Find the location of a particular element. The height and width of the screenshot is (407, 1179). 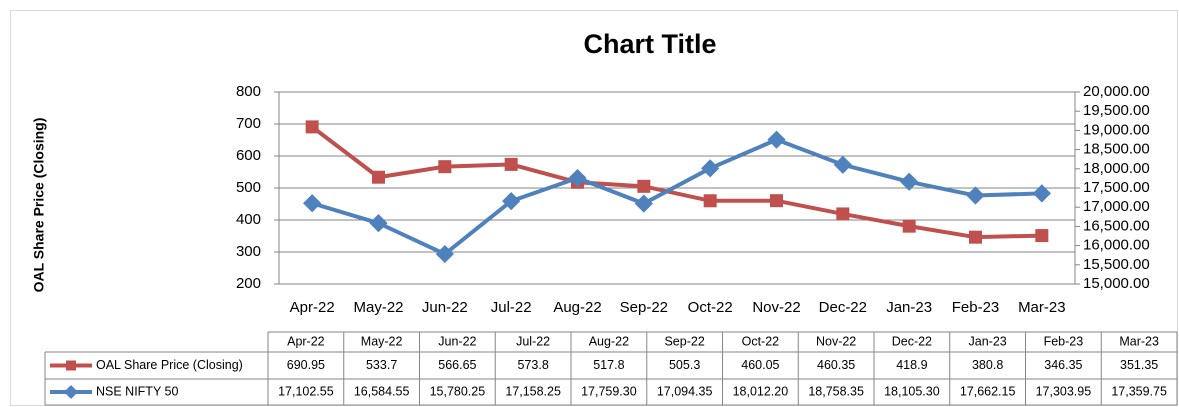

y-tick-label: 800 is located at coordinates (248, 91).